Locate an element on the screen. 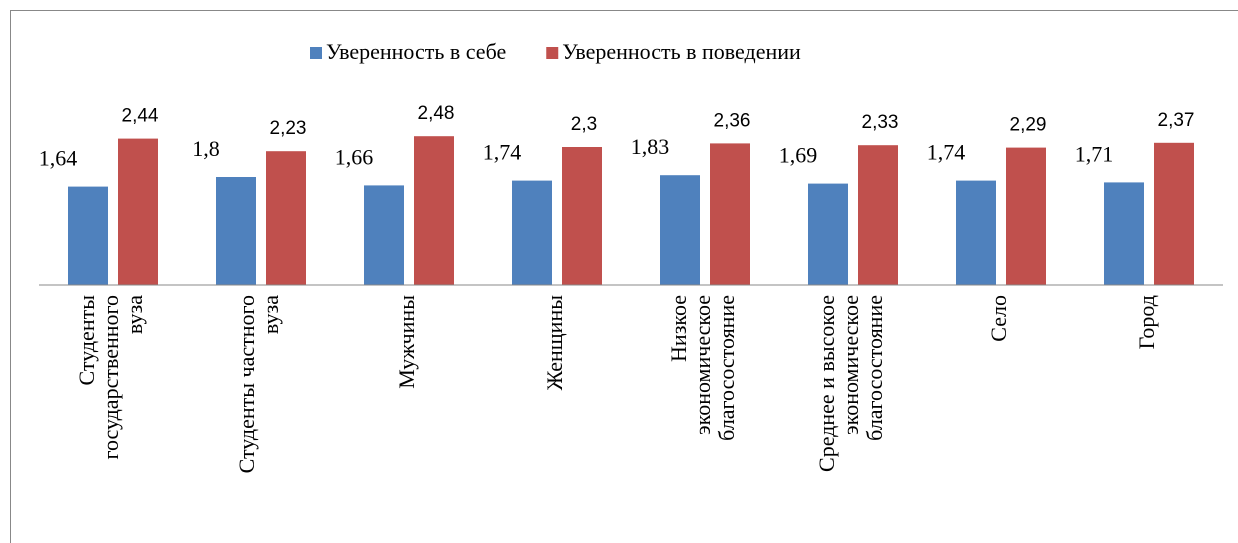 This screenshot has width=1238, height=543. data-label: 2,29 is located at coordinates (1028, 125).